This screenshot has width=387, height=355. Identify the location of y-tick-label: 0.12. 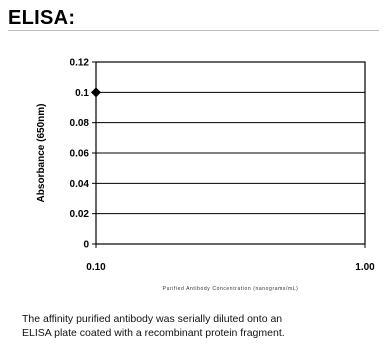
(80, 63).